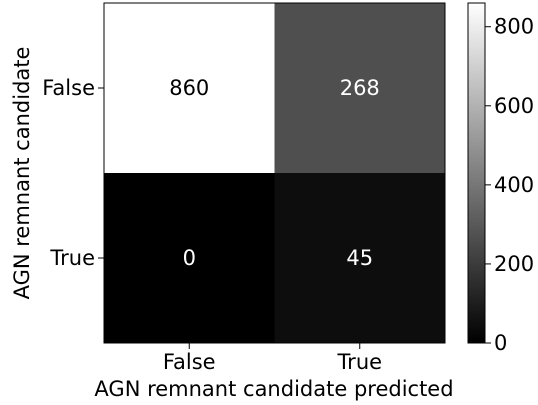 Image resolution: width=538 pixels, height=405 pixels. I want to click on cell-value-0-0: 860, so click(189, 88).